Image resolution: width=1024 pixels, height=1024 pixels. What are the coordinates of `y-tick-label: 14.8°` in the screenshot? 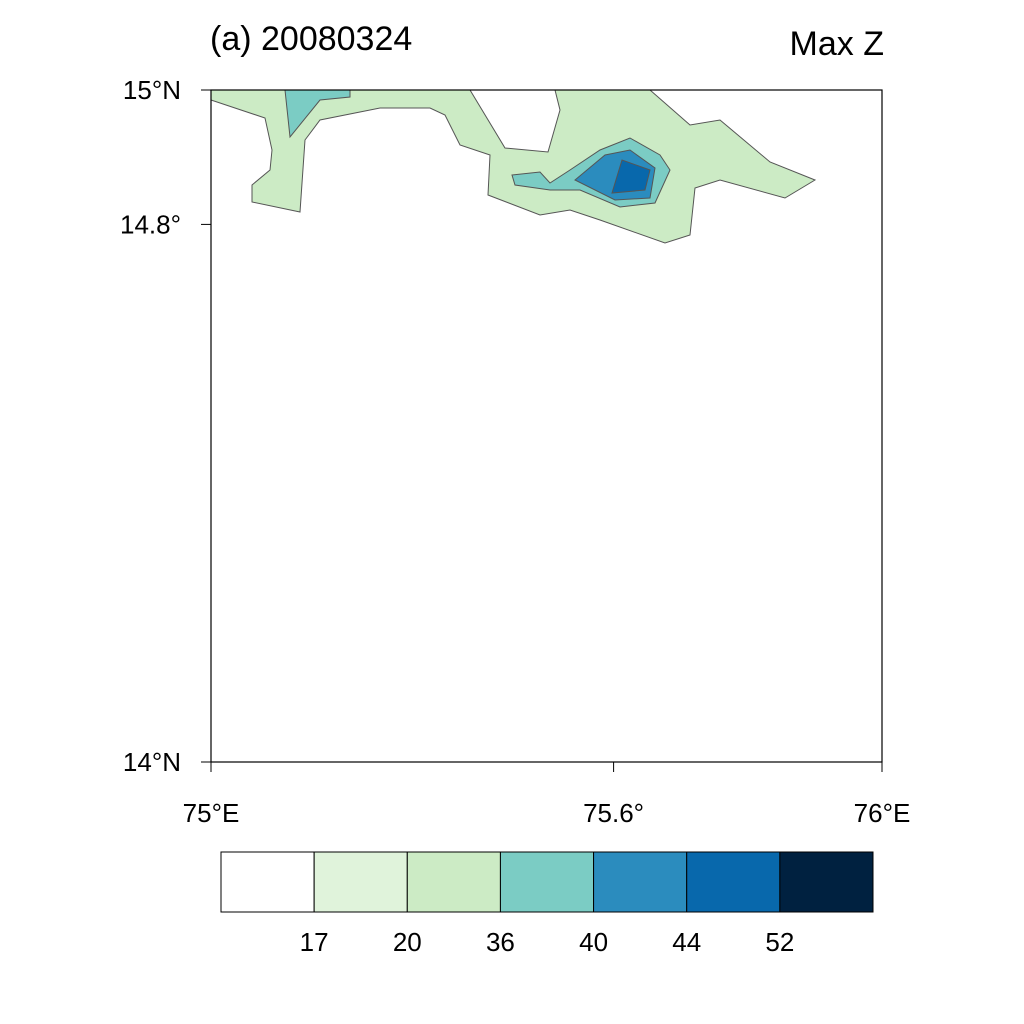 It's located at (150, 224).